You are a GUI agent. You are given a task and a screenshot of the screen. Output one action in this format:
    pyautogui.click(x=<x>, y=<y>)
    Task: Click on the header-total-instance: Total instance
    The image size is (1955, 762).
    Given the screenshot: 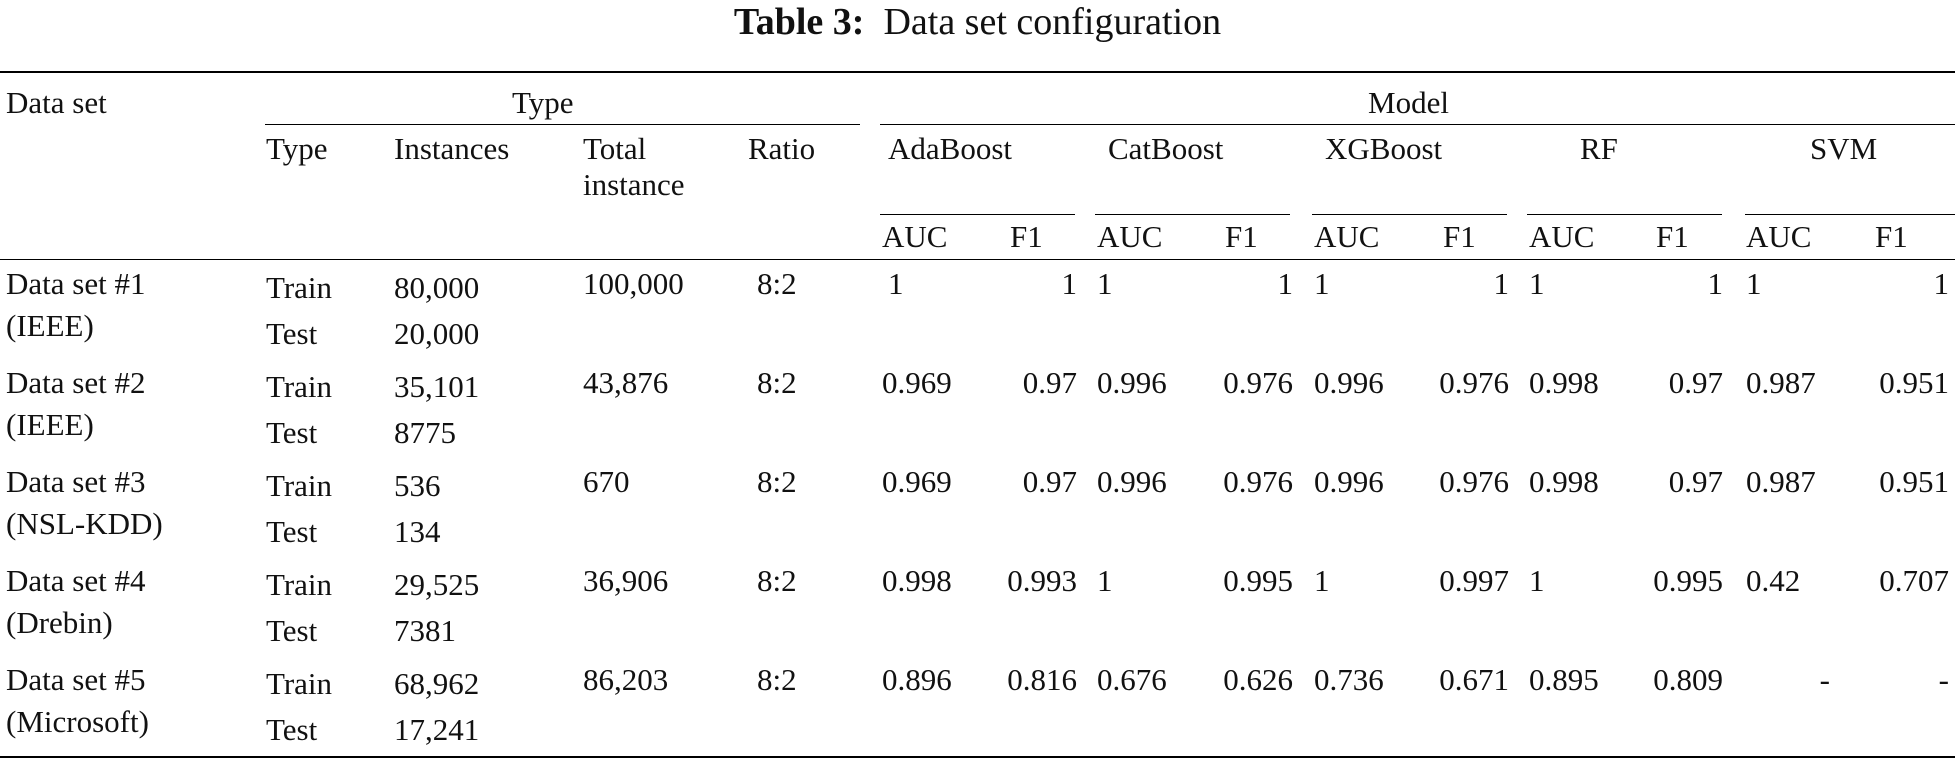 What is the action you would take?
    pyautogui.click(x=634, y=166)
    